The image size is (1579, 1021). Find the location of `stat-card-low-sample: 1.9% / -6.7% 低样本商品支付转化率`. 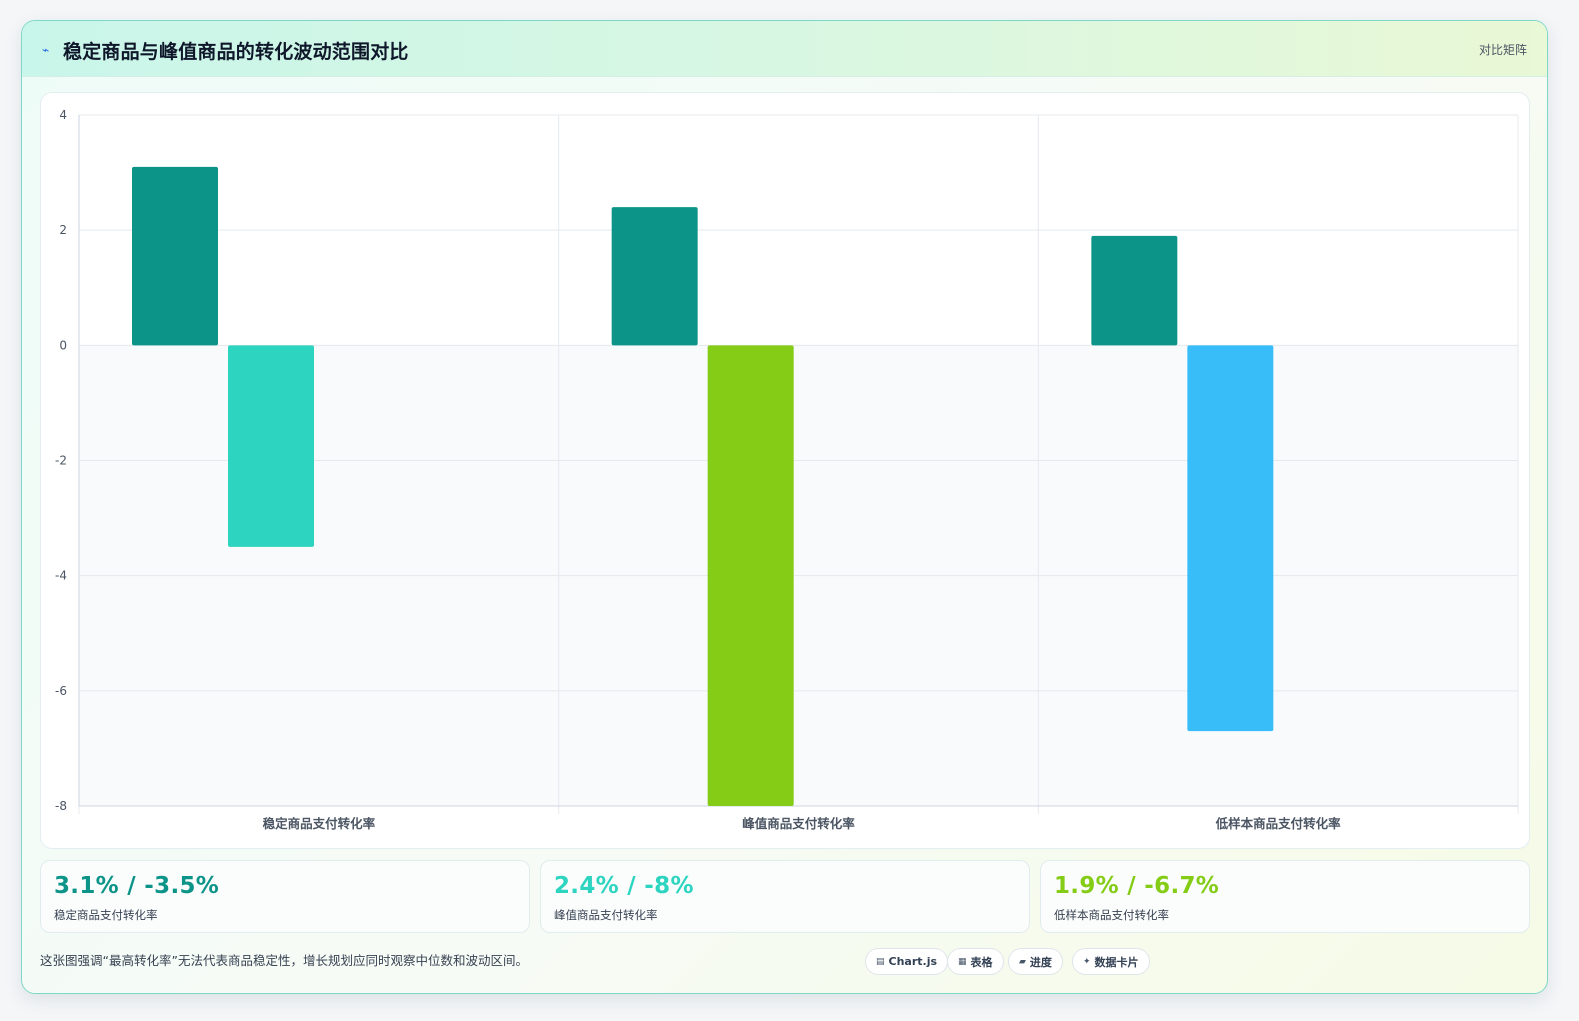

stat-card-low-sample: 1.9% / -6.7% 低样本商品支付转化率 is located at coordinates (1285, 896).